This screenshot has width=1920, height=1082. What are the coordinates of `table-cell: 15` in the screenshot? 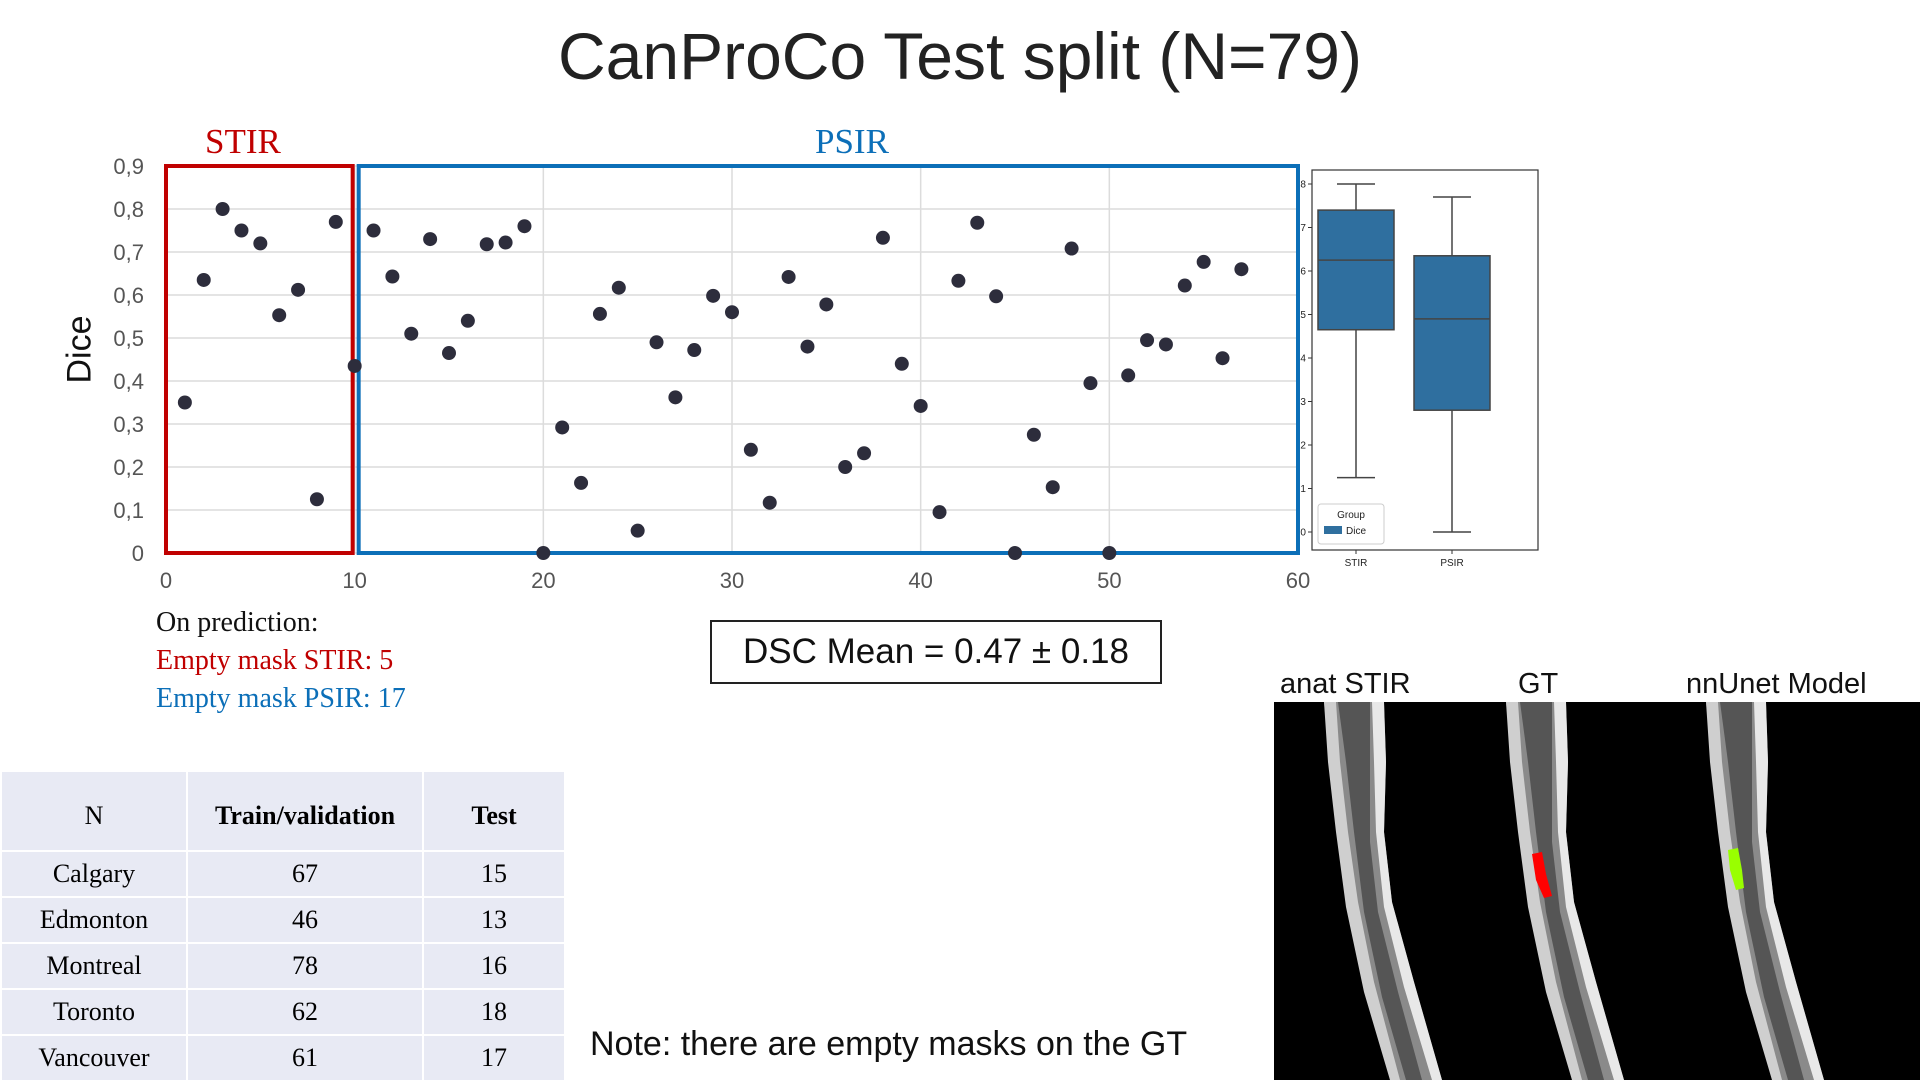 It's located at (494, 874).